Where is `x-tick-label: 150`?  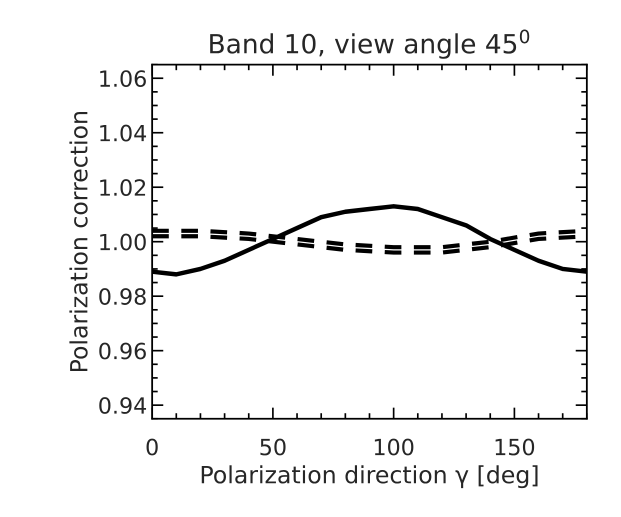
x-tick-label: 150 is located at coordinates (515, 447).